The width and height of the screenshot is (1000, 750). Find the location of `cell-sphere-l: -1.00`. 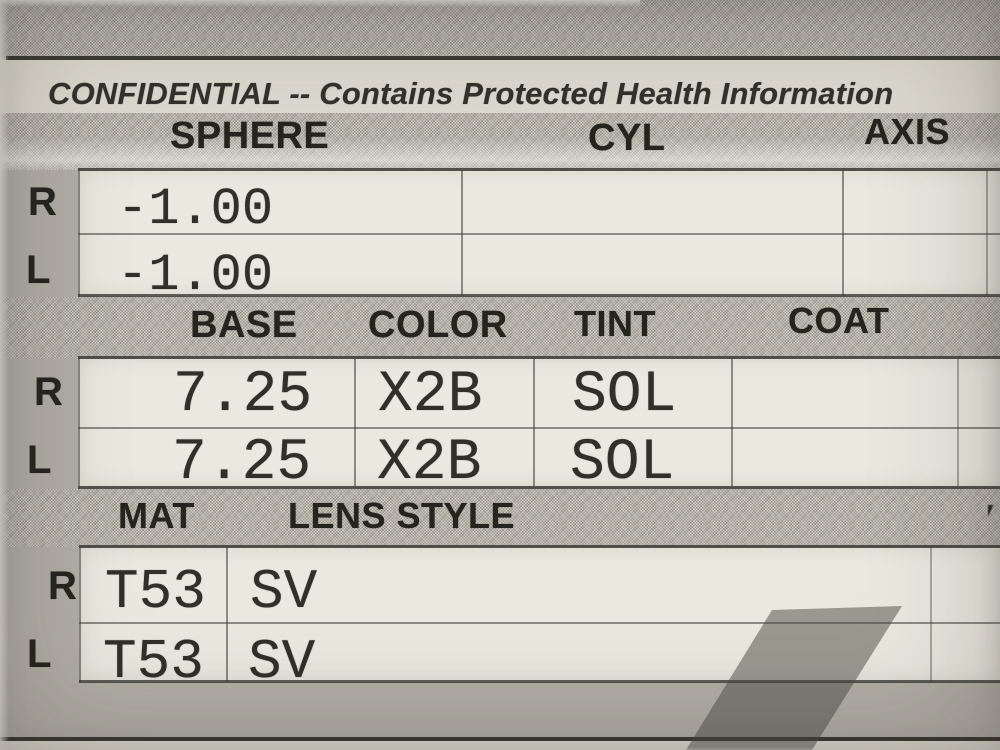

cell-sphere-l: -1.00 is located at coordinates (195, 275).